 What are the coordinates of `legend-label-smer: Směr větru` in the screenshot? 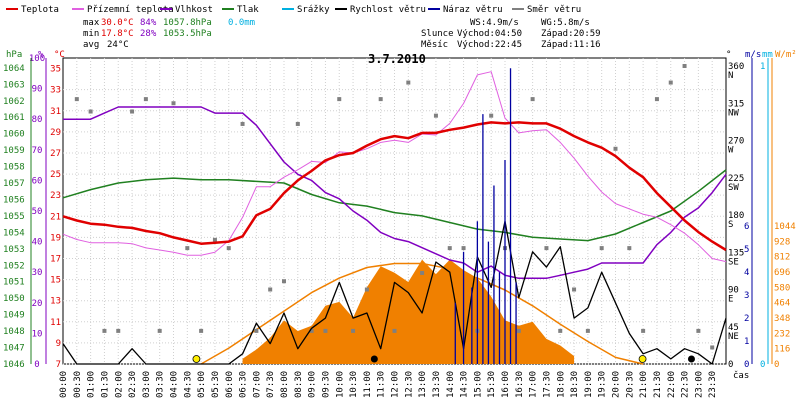 It's located at (554, 10).